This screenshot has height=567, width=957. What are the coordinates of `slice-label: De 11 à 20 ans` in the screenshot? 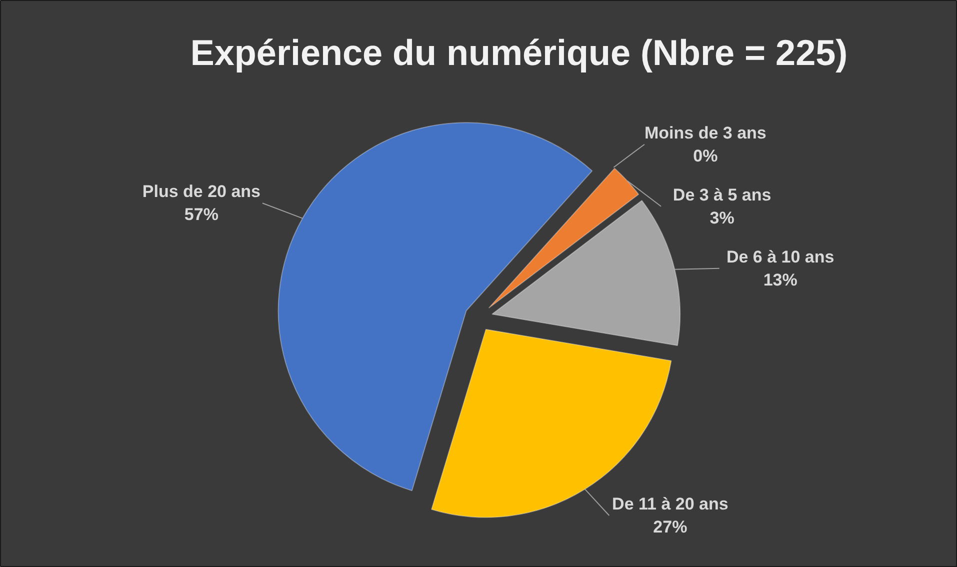 It's located at (670, 504).